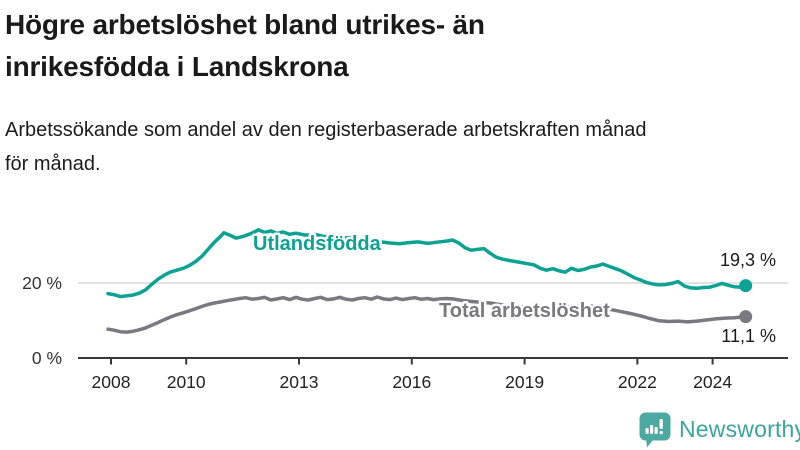 The image size is (800, 450). What do you see at coordinates (739, 429) in the screenshot?
I see `newsworthy-wordmark: Newsworthy` at bounding box center [739, 429].